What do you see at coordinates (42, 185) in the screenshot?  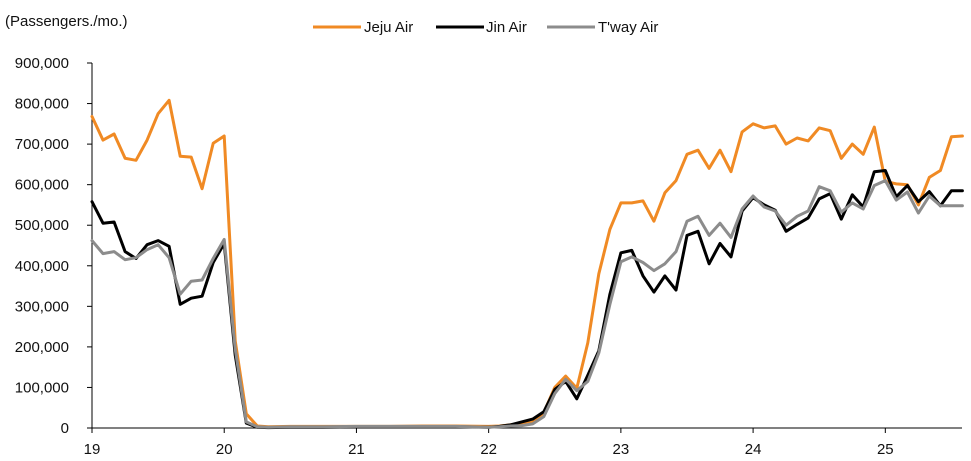 I see `y-tick-label: 600,000` at bounding box center [42, 185].